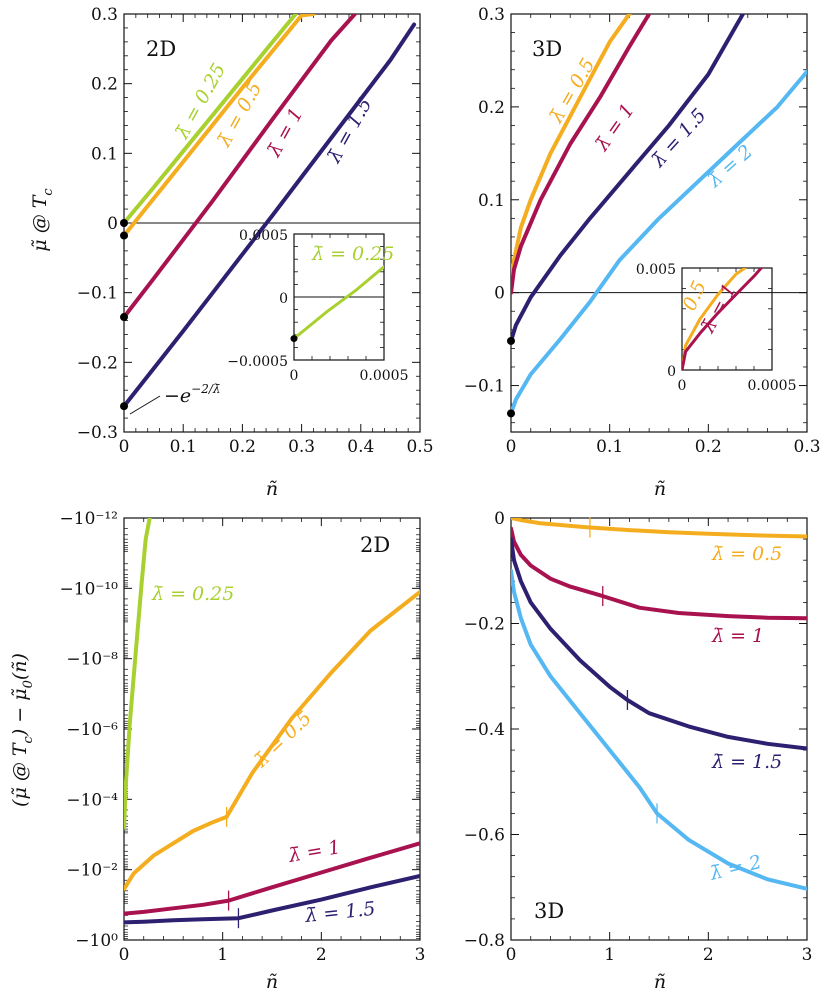 The width and height of the screenshot is (830, 998). I want to click on annotation-pointer, so click(145, 405).